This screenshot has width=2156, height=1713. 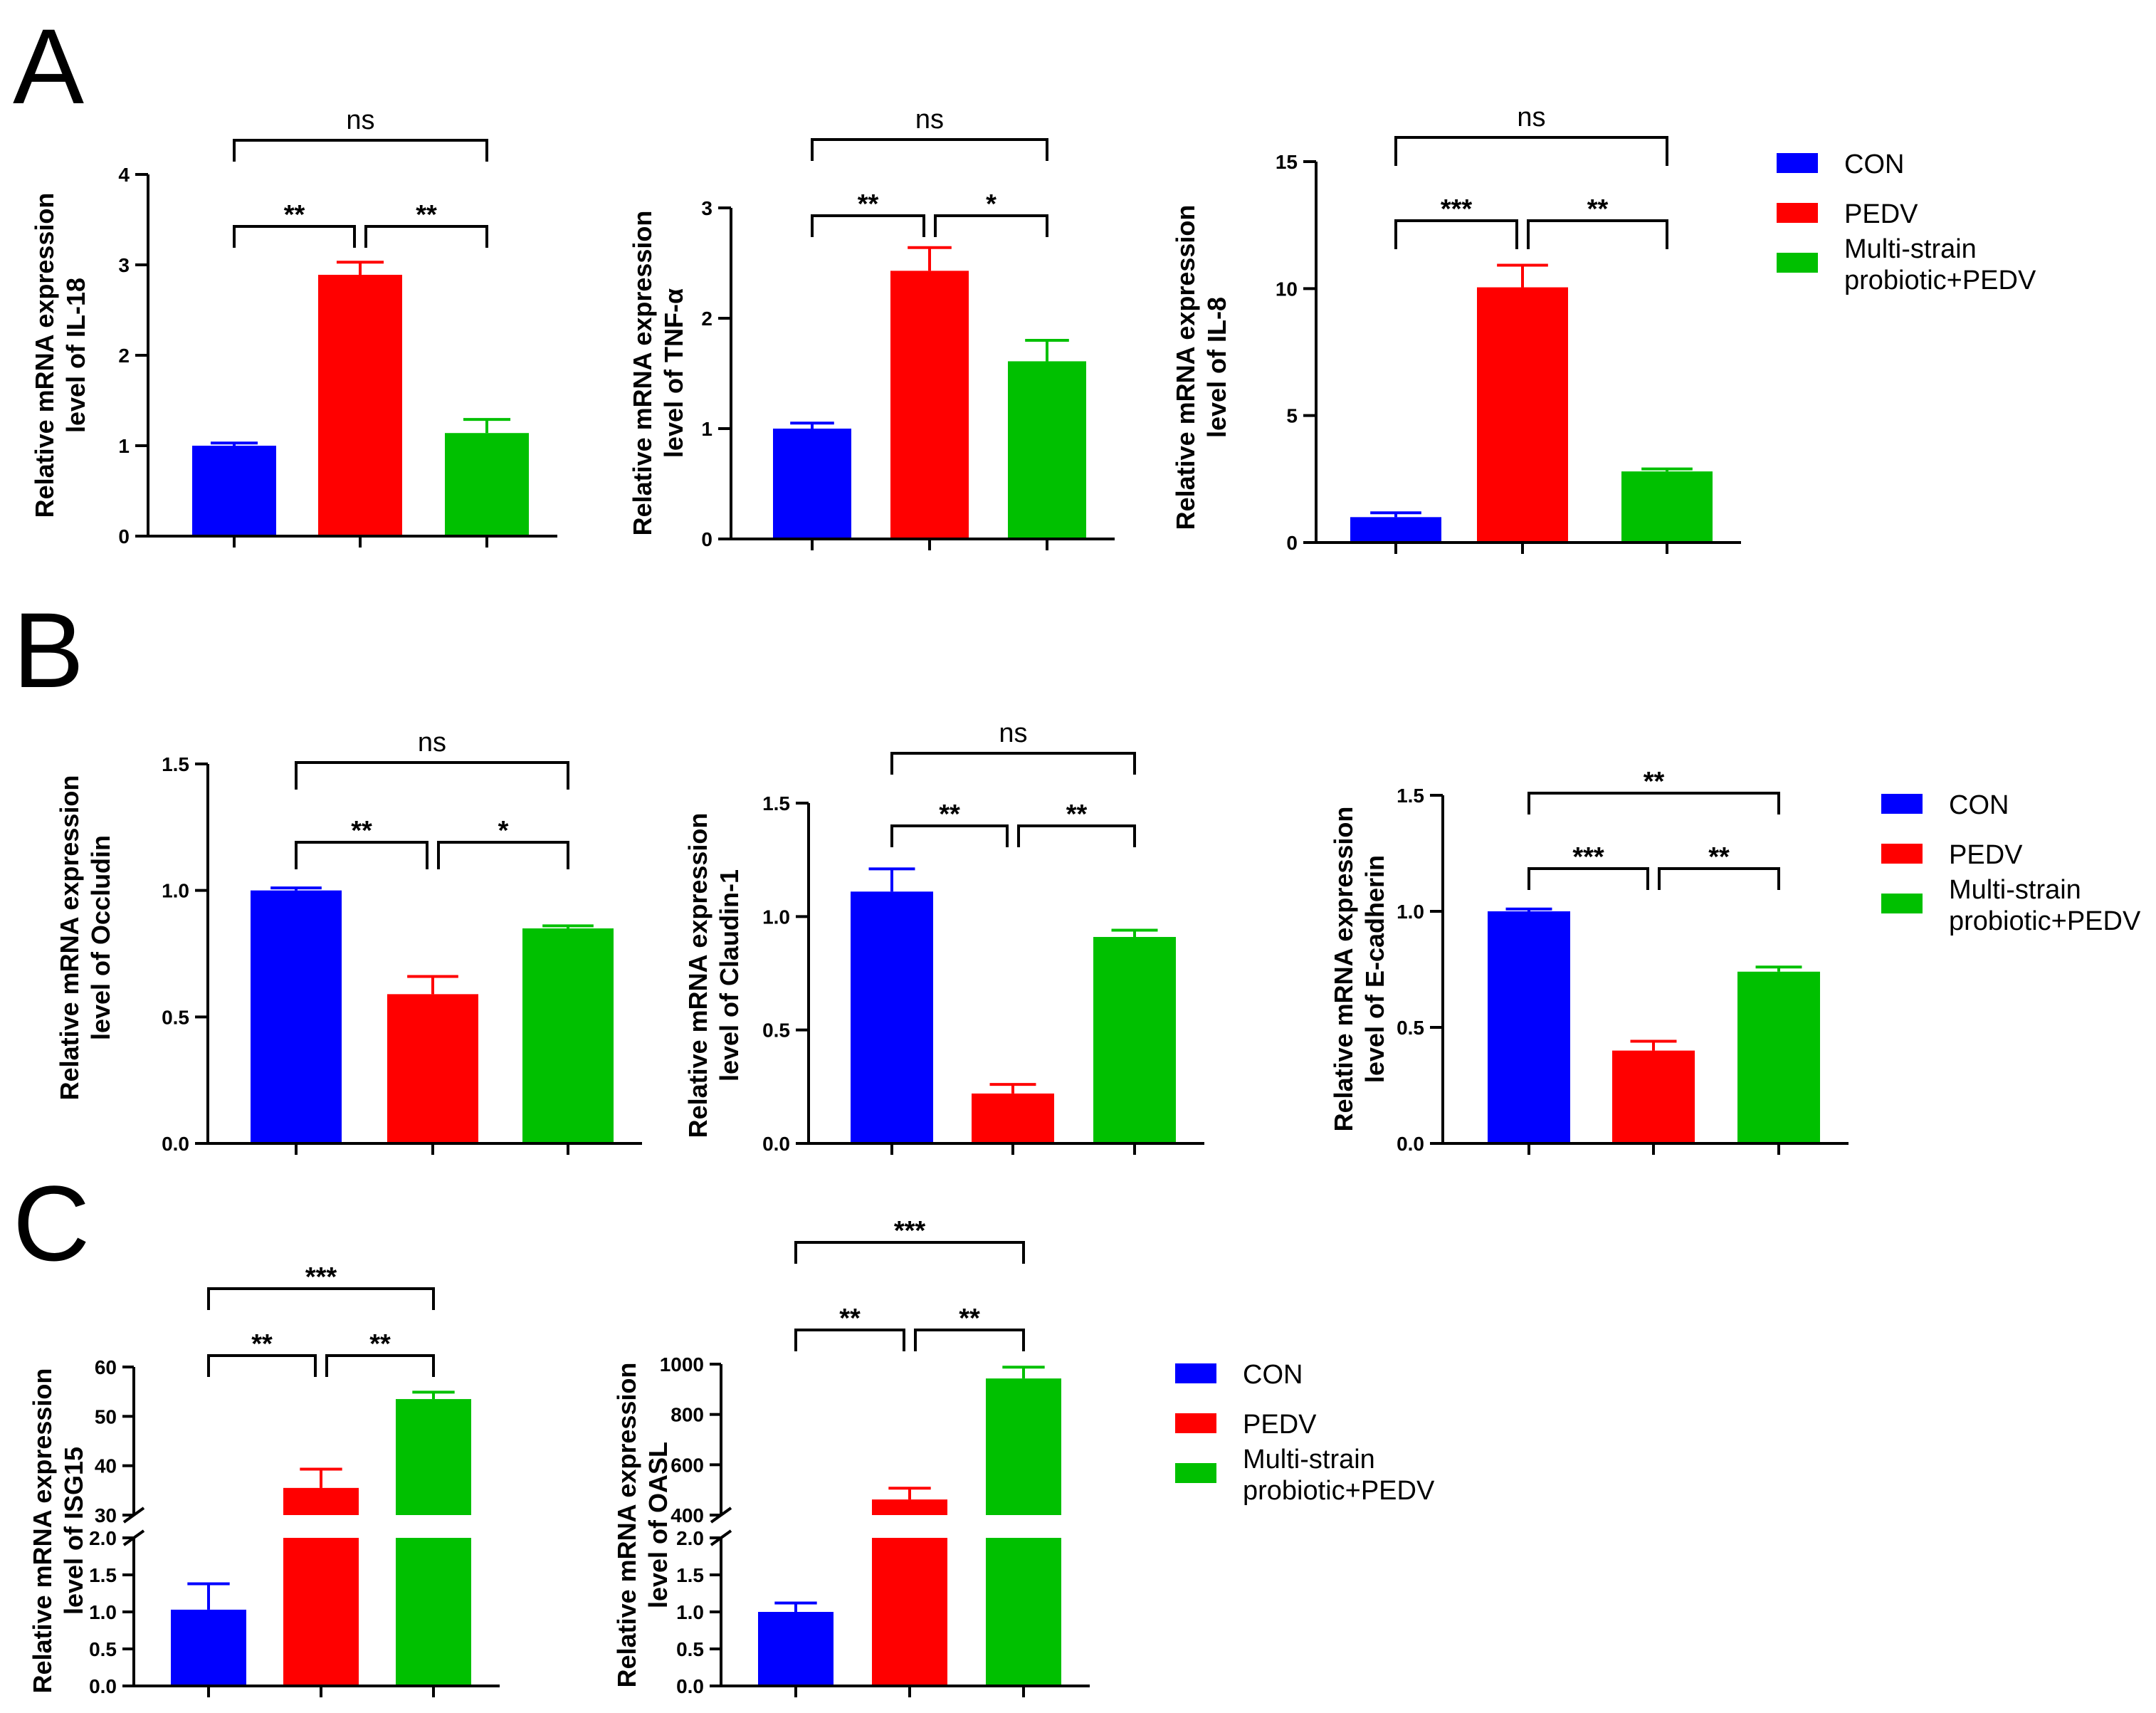 I want to click on legend-swatch-pedv, so click(x=1902, y=854).